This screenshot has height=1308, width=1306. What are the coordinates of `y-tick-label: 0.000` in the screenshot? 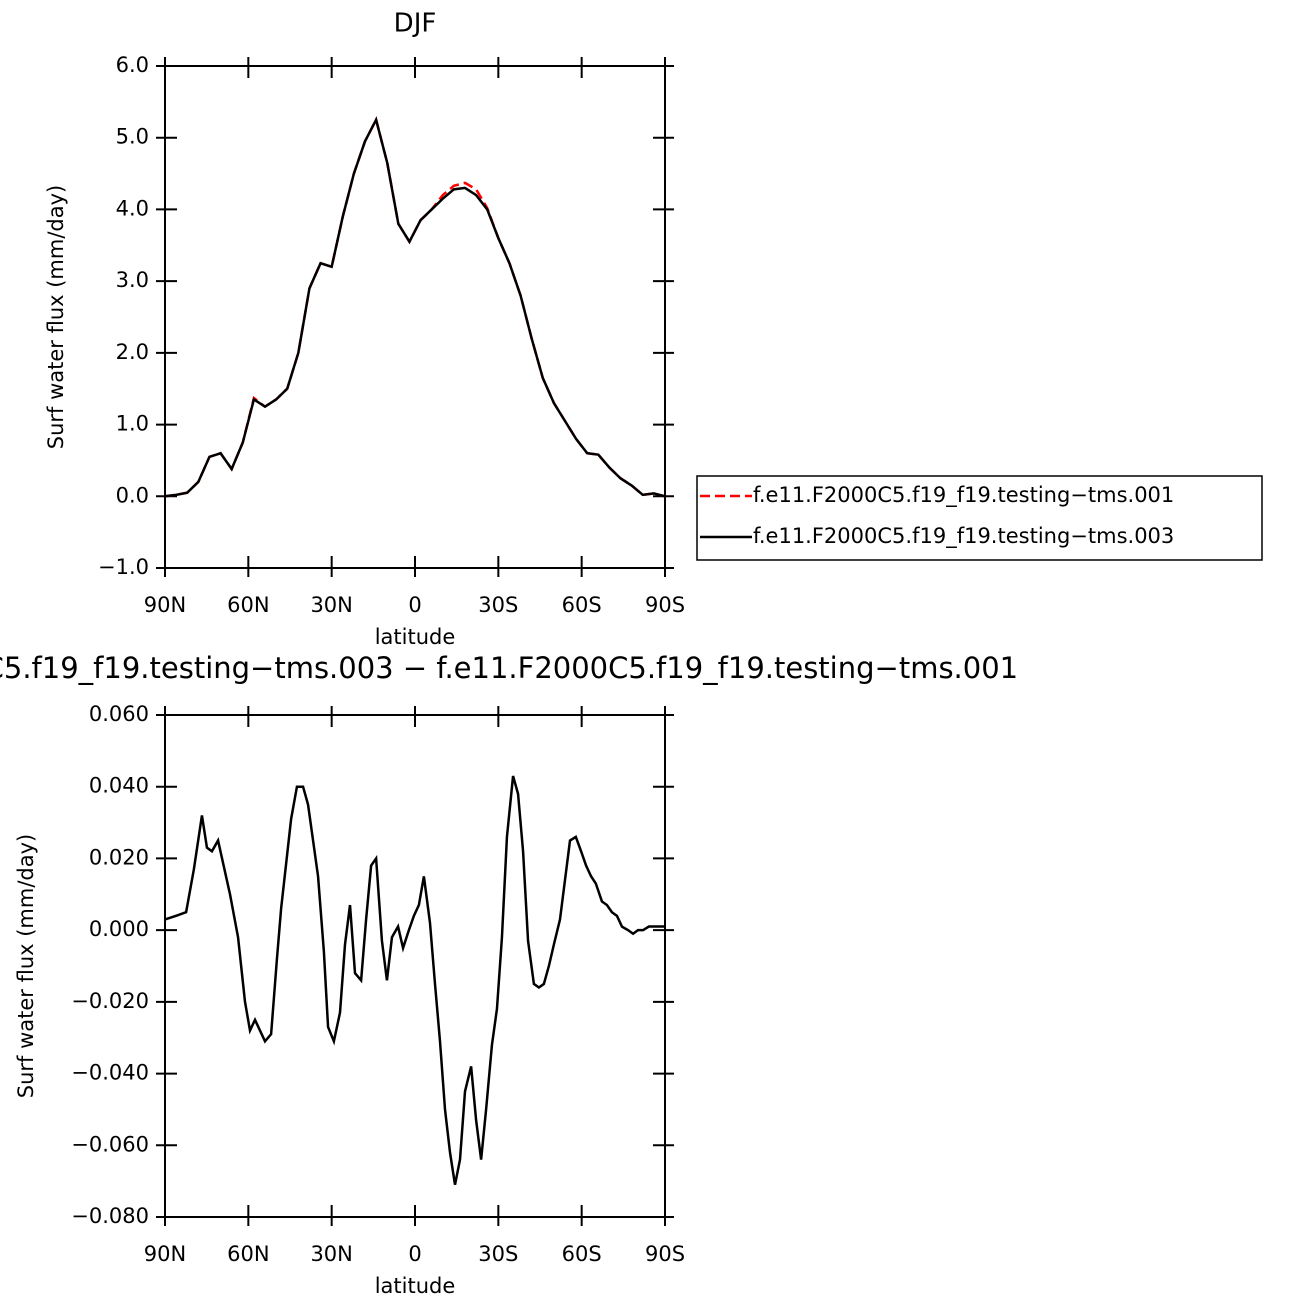 It's located at (119, 929).